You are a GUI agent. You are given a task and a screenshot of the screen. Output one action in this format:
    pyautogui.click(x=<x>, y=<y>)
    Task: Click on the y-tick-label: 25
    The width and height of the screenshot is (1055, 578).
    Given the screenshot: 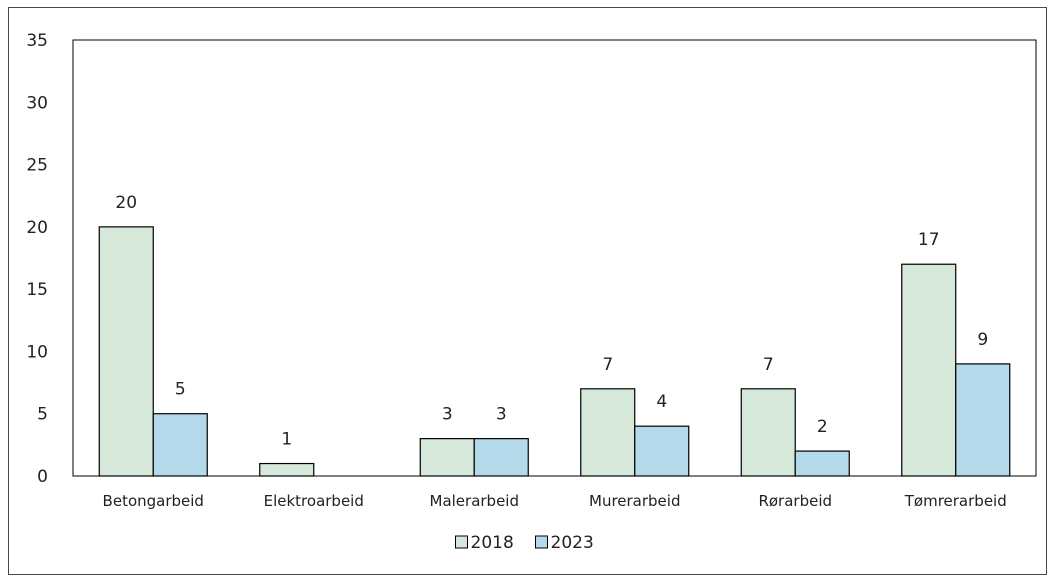 What is the action you would take?
    pyautogui.click(x=37, y=166)
    